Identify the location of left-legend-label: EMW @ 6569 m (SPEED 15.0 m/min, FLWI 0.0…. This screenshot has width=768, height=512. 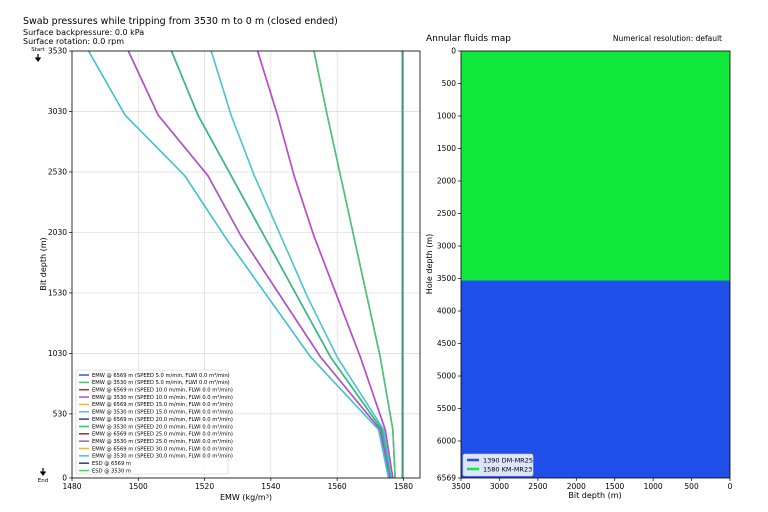
(162, 405).